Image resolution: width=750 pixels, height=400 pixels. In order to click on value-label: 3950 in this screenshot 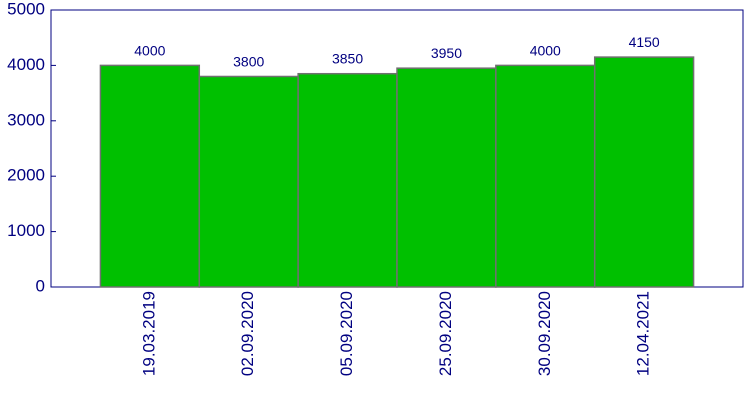, I will do `click(446, 53)`.